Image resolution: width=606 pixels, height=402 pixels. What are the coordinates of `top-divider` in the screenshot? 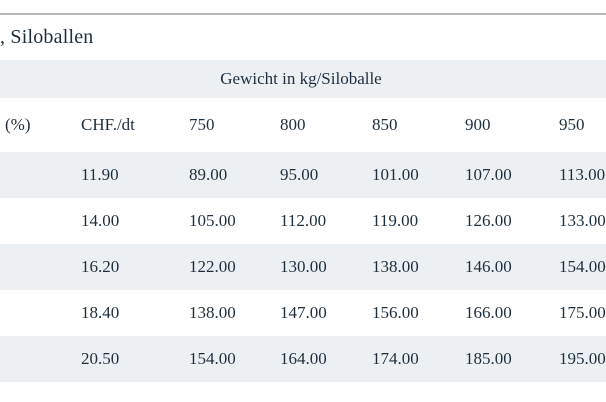 It's located at (303, 14).